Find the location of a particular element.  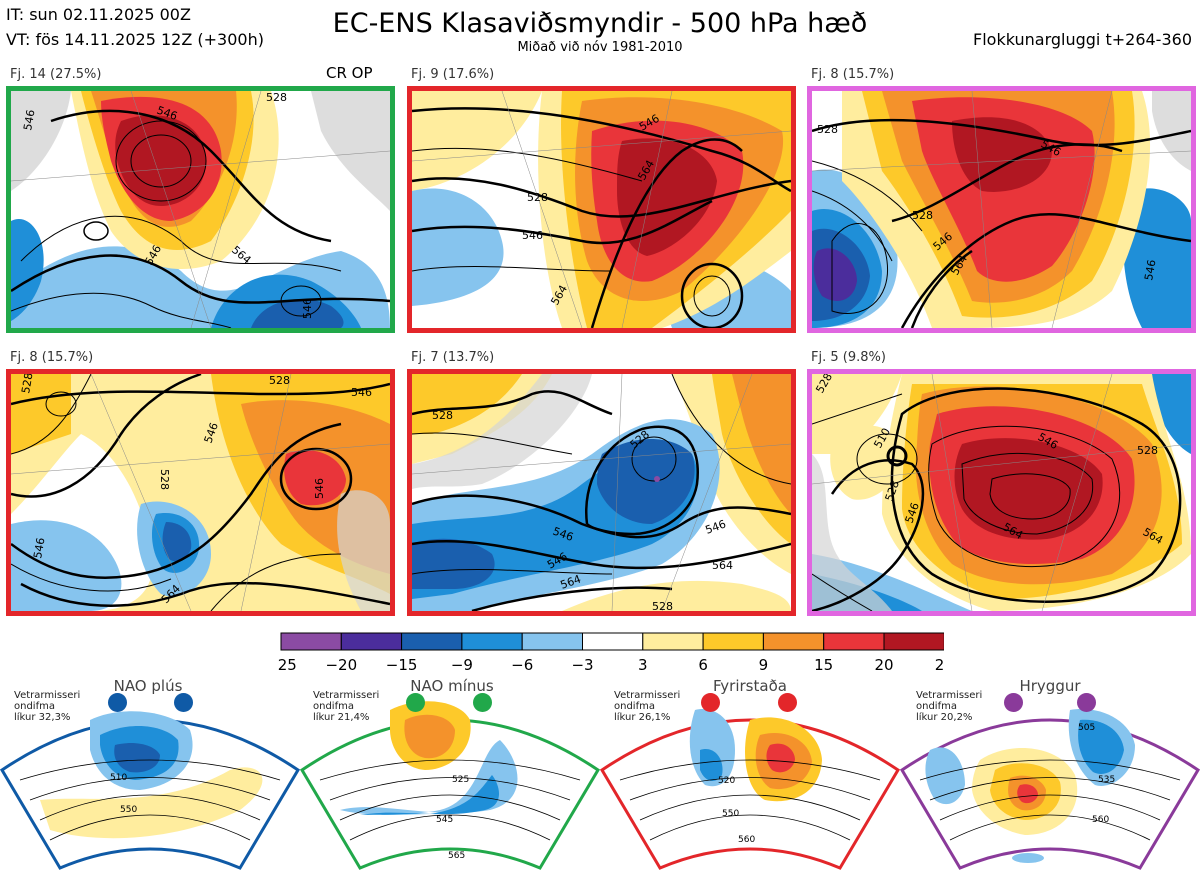

colorbar-tick-label: 9 is located at coordinates (764, 665).